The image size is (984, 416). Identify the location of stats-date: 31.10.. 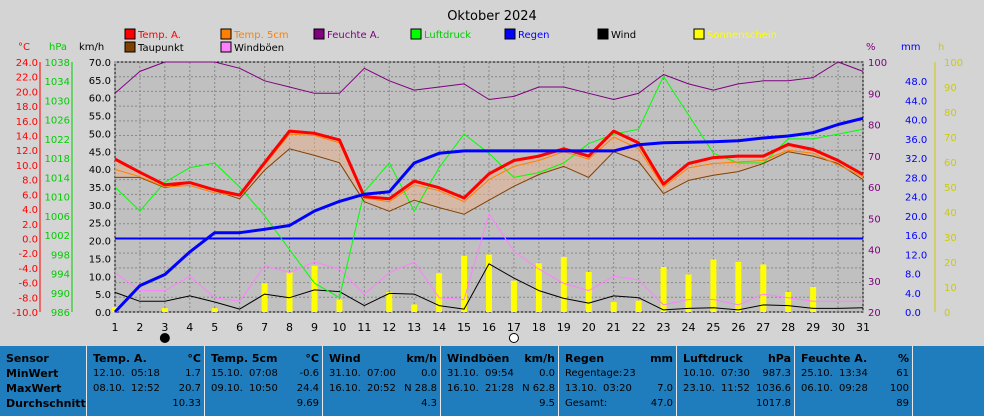
(463, 373).